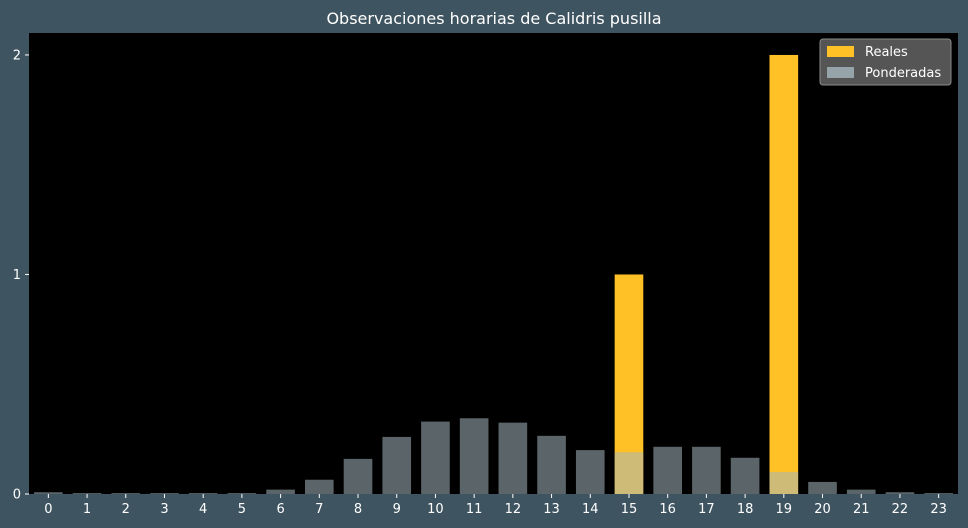 The height and width of the screenshot is (528, 968). I want to click on x-tick-label: 12, so click(513, 509).